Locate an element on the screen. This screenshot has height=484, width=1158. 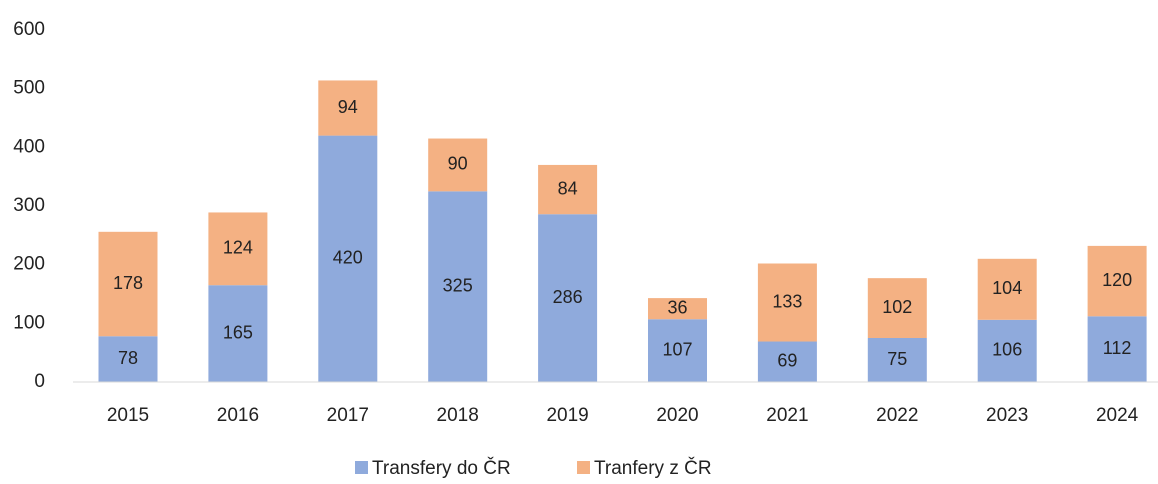
x-tick-label: 2021 is located at coordinates (787, 415).